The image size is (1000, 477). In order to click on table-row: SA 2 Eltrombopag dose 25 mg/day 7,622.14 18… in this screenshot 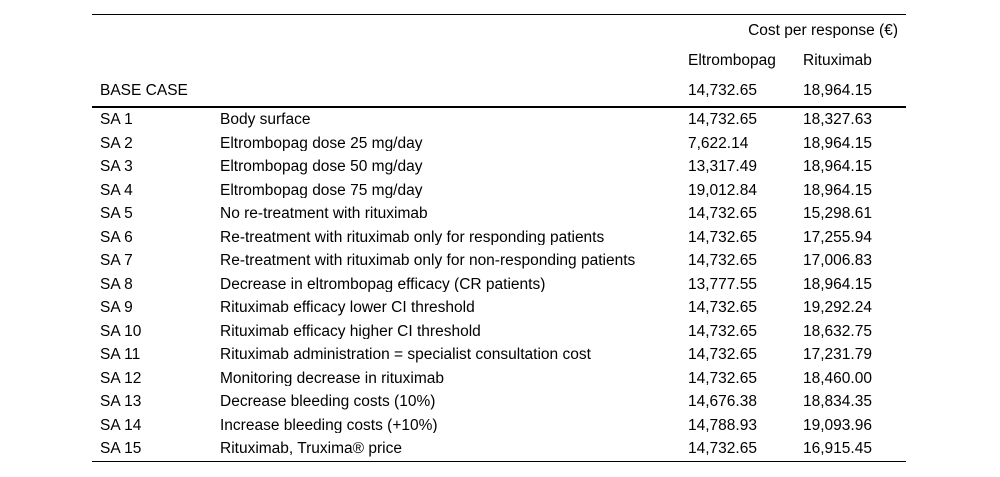, I will do `click(499, 144)`.